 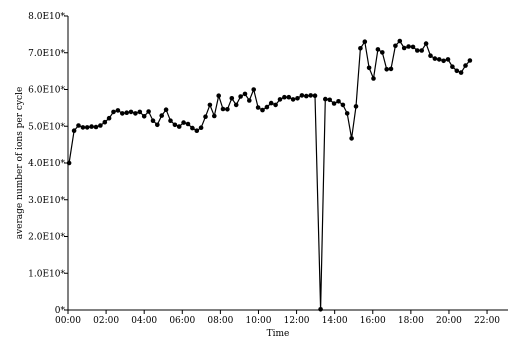 I want to click on x-tick-label: 02:00, so click(x=106, y=321).